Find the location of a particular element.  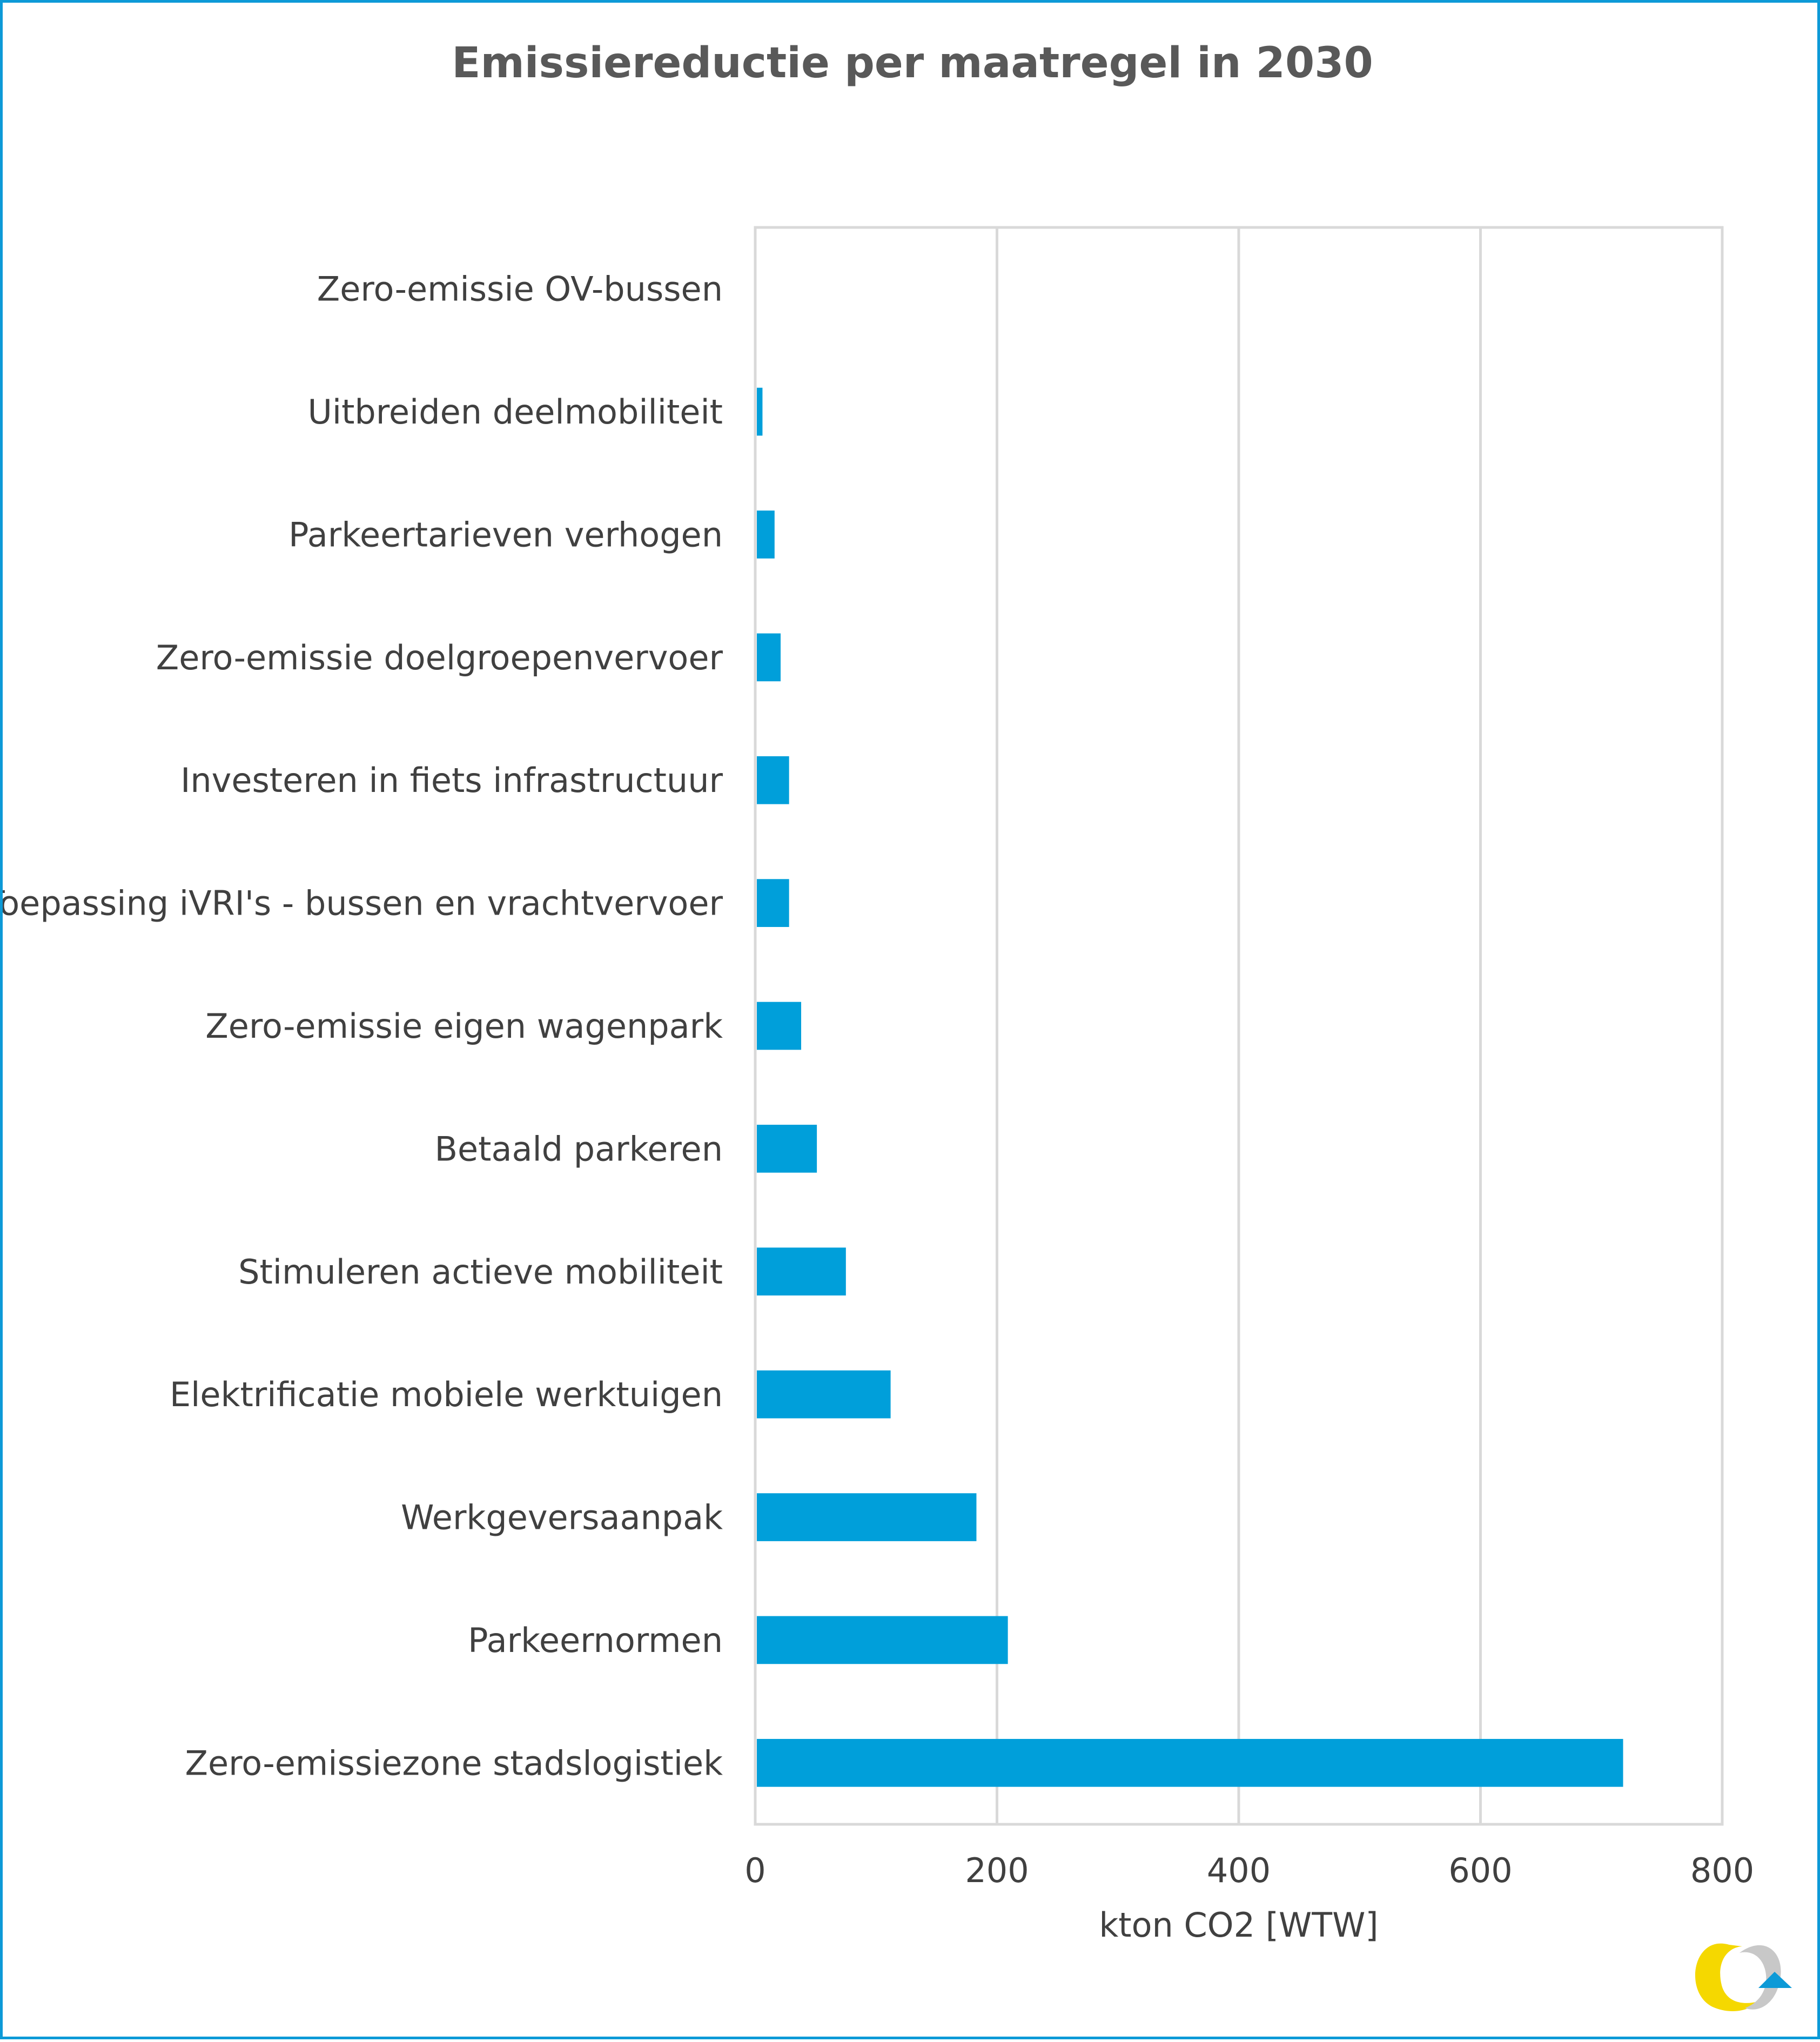

x-tick-label: 400 is located at coordinates (1239, 1870).